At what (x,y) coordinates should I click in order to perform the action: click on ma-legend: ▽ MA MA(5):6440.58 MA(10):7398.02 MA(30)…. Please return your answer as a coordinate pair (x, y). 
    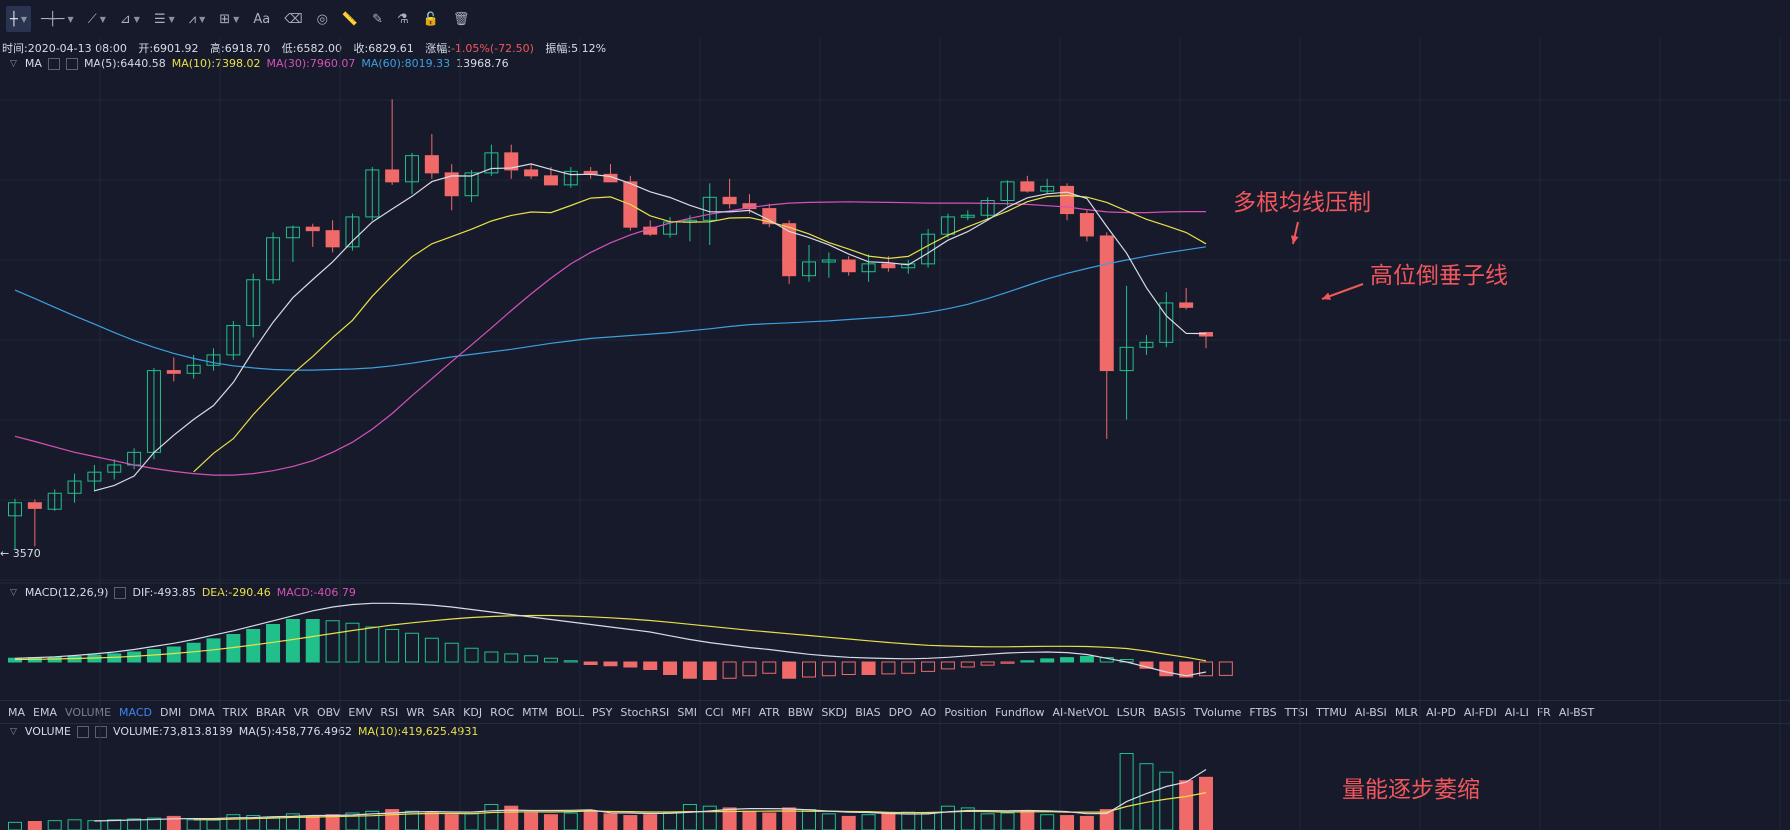
    Looking at the image, I should click on (262, 63).